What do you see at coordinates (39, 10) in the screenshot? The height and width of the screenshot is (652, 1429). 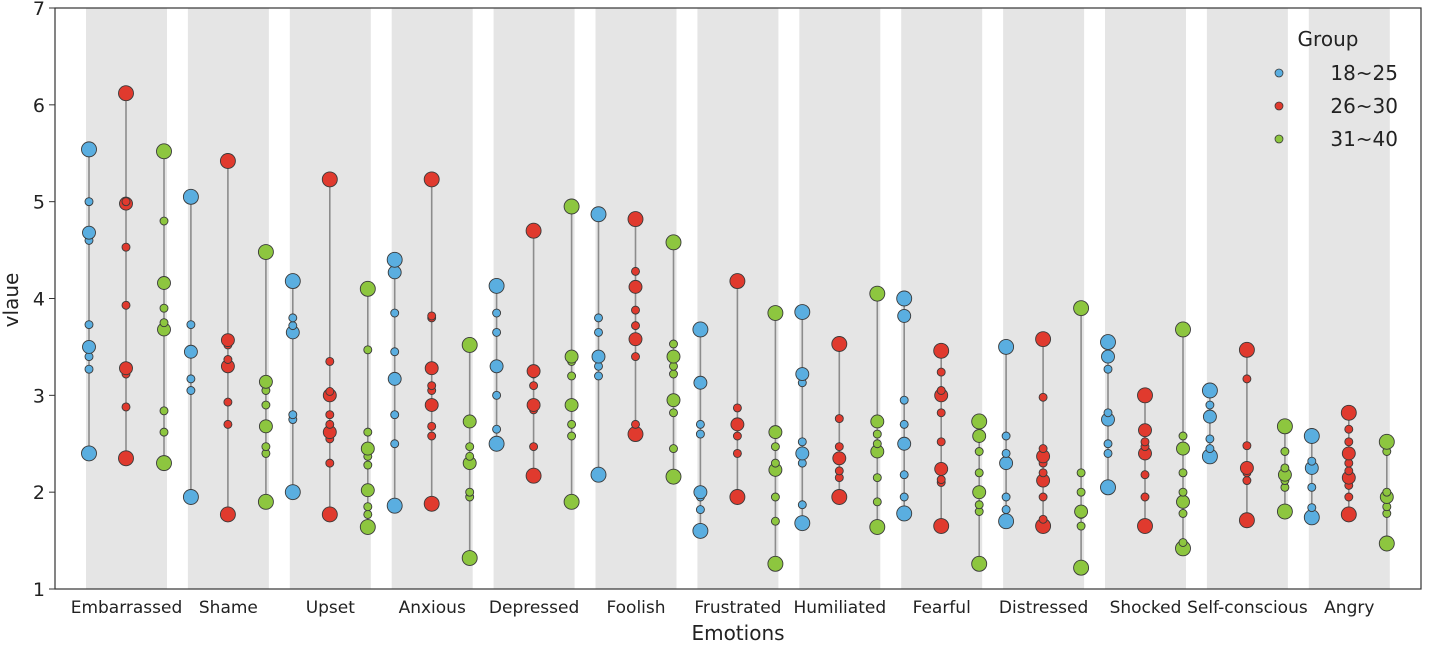 I see `y-tick-label: 7` at bounding box center [39, 10].